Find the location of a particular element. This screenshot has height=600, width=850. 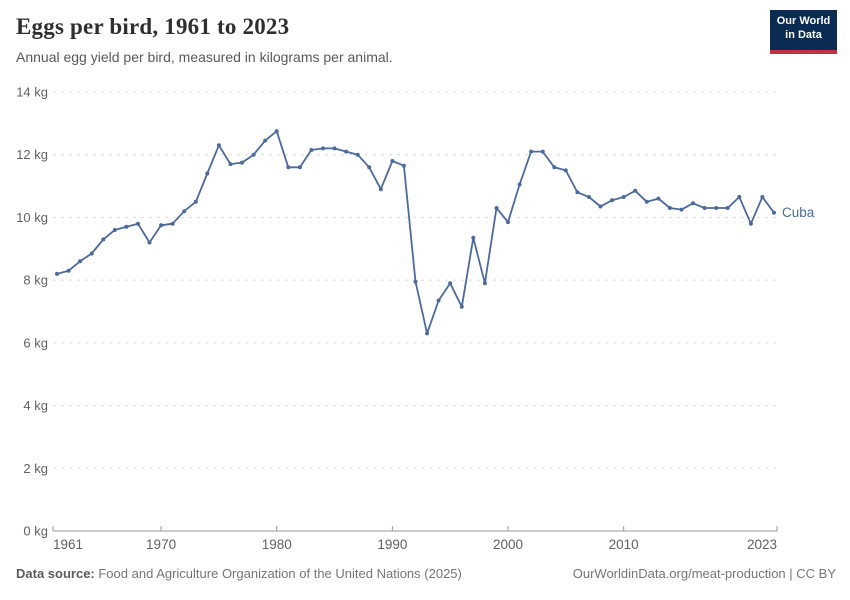

x-tick-label: 2010 is located at coordinates (624, 544).